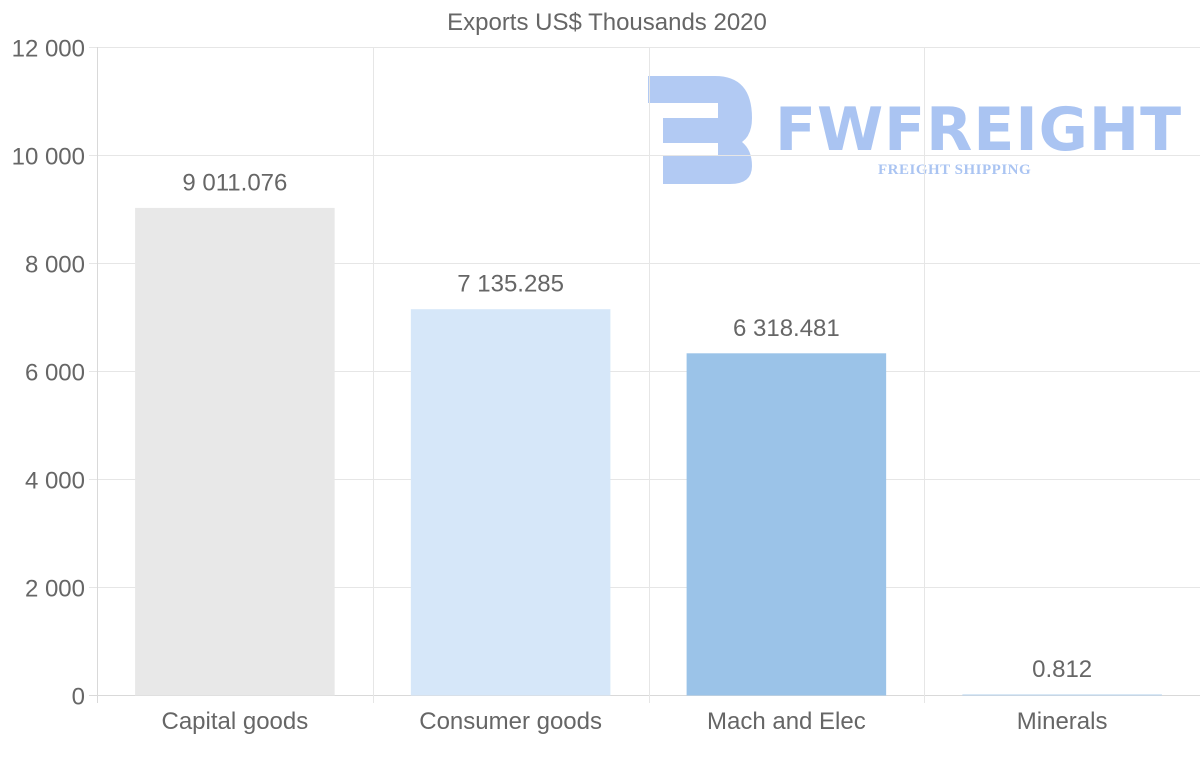 The height and width of the screenshot is (763, 1200). Describe the element at coordinates (954, 170) in the screenshot. I see `watermark-tagline-text: FREIGHT SHIPPING` at that location.